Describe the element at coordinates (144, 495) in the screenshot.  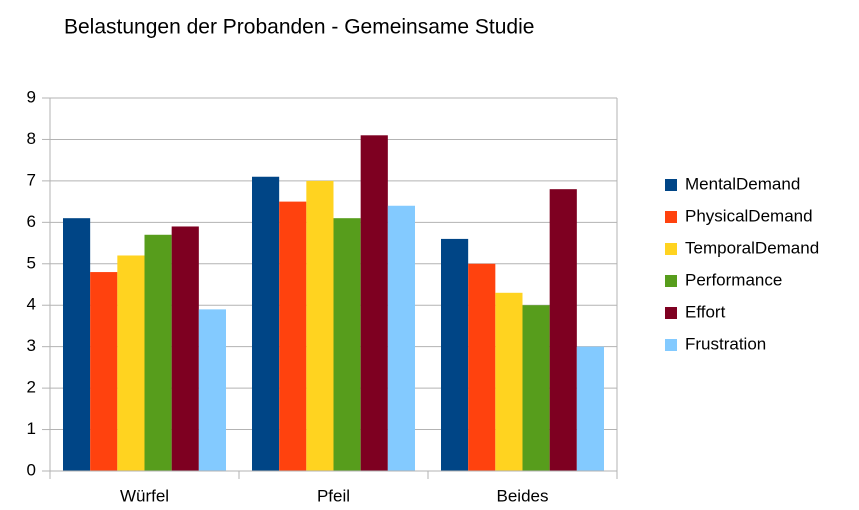
I see `x-tick-label: Würfel` at that location.